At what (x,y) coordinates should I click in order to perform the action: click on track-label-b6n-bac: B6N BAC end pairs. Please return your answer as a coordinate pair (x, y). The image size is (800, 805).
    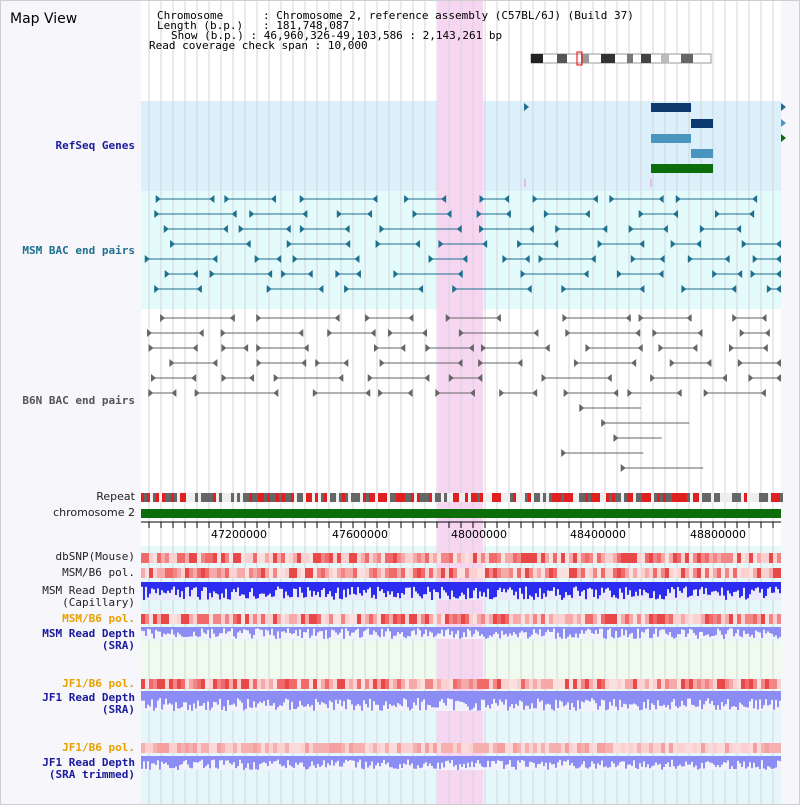
    Looking at the image, I should click on (78, 400).